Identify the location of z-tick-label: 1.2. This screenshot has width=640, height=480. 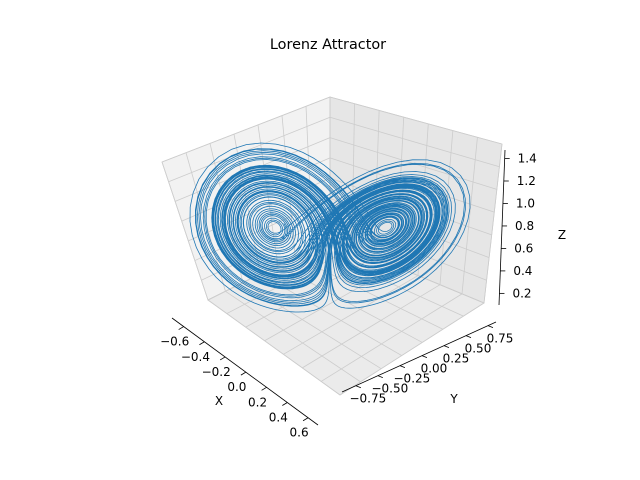
(526, 181).